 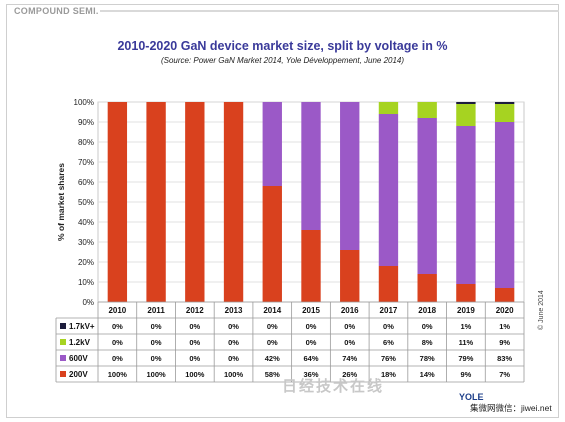 I want to click on x-category-label: 2014, so click(x=272, y=310).